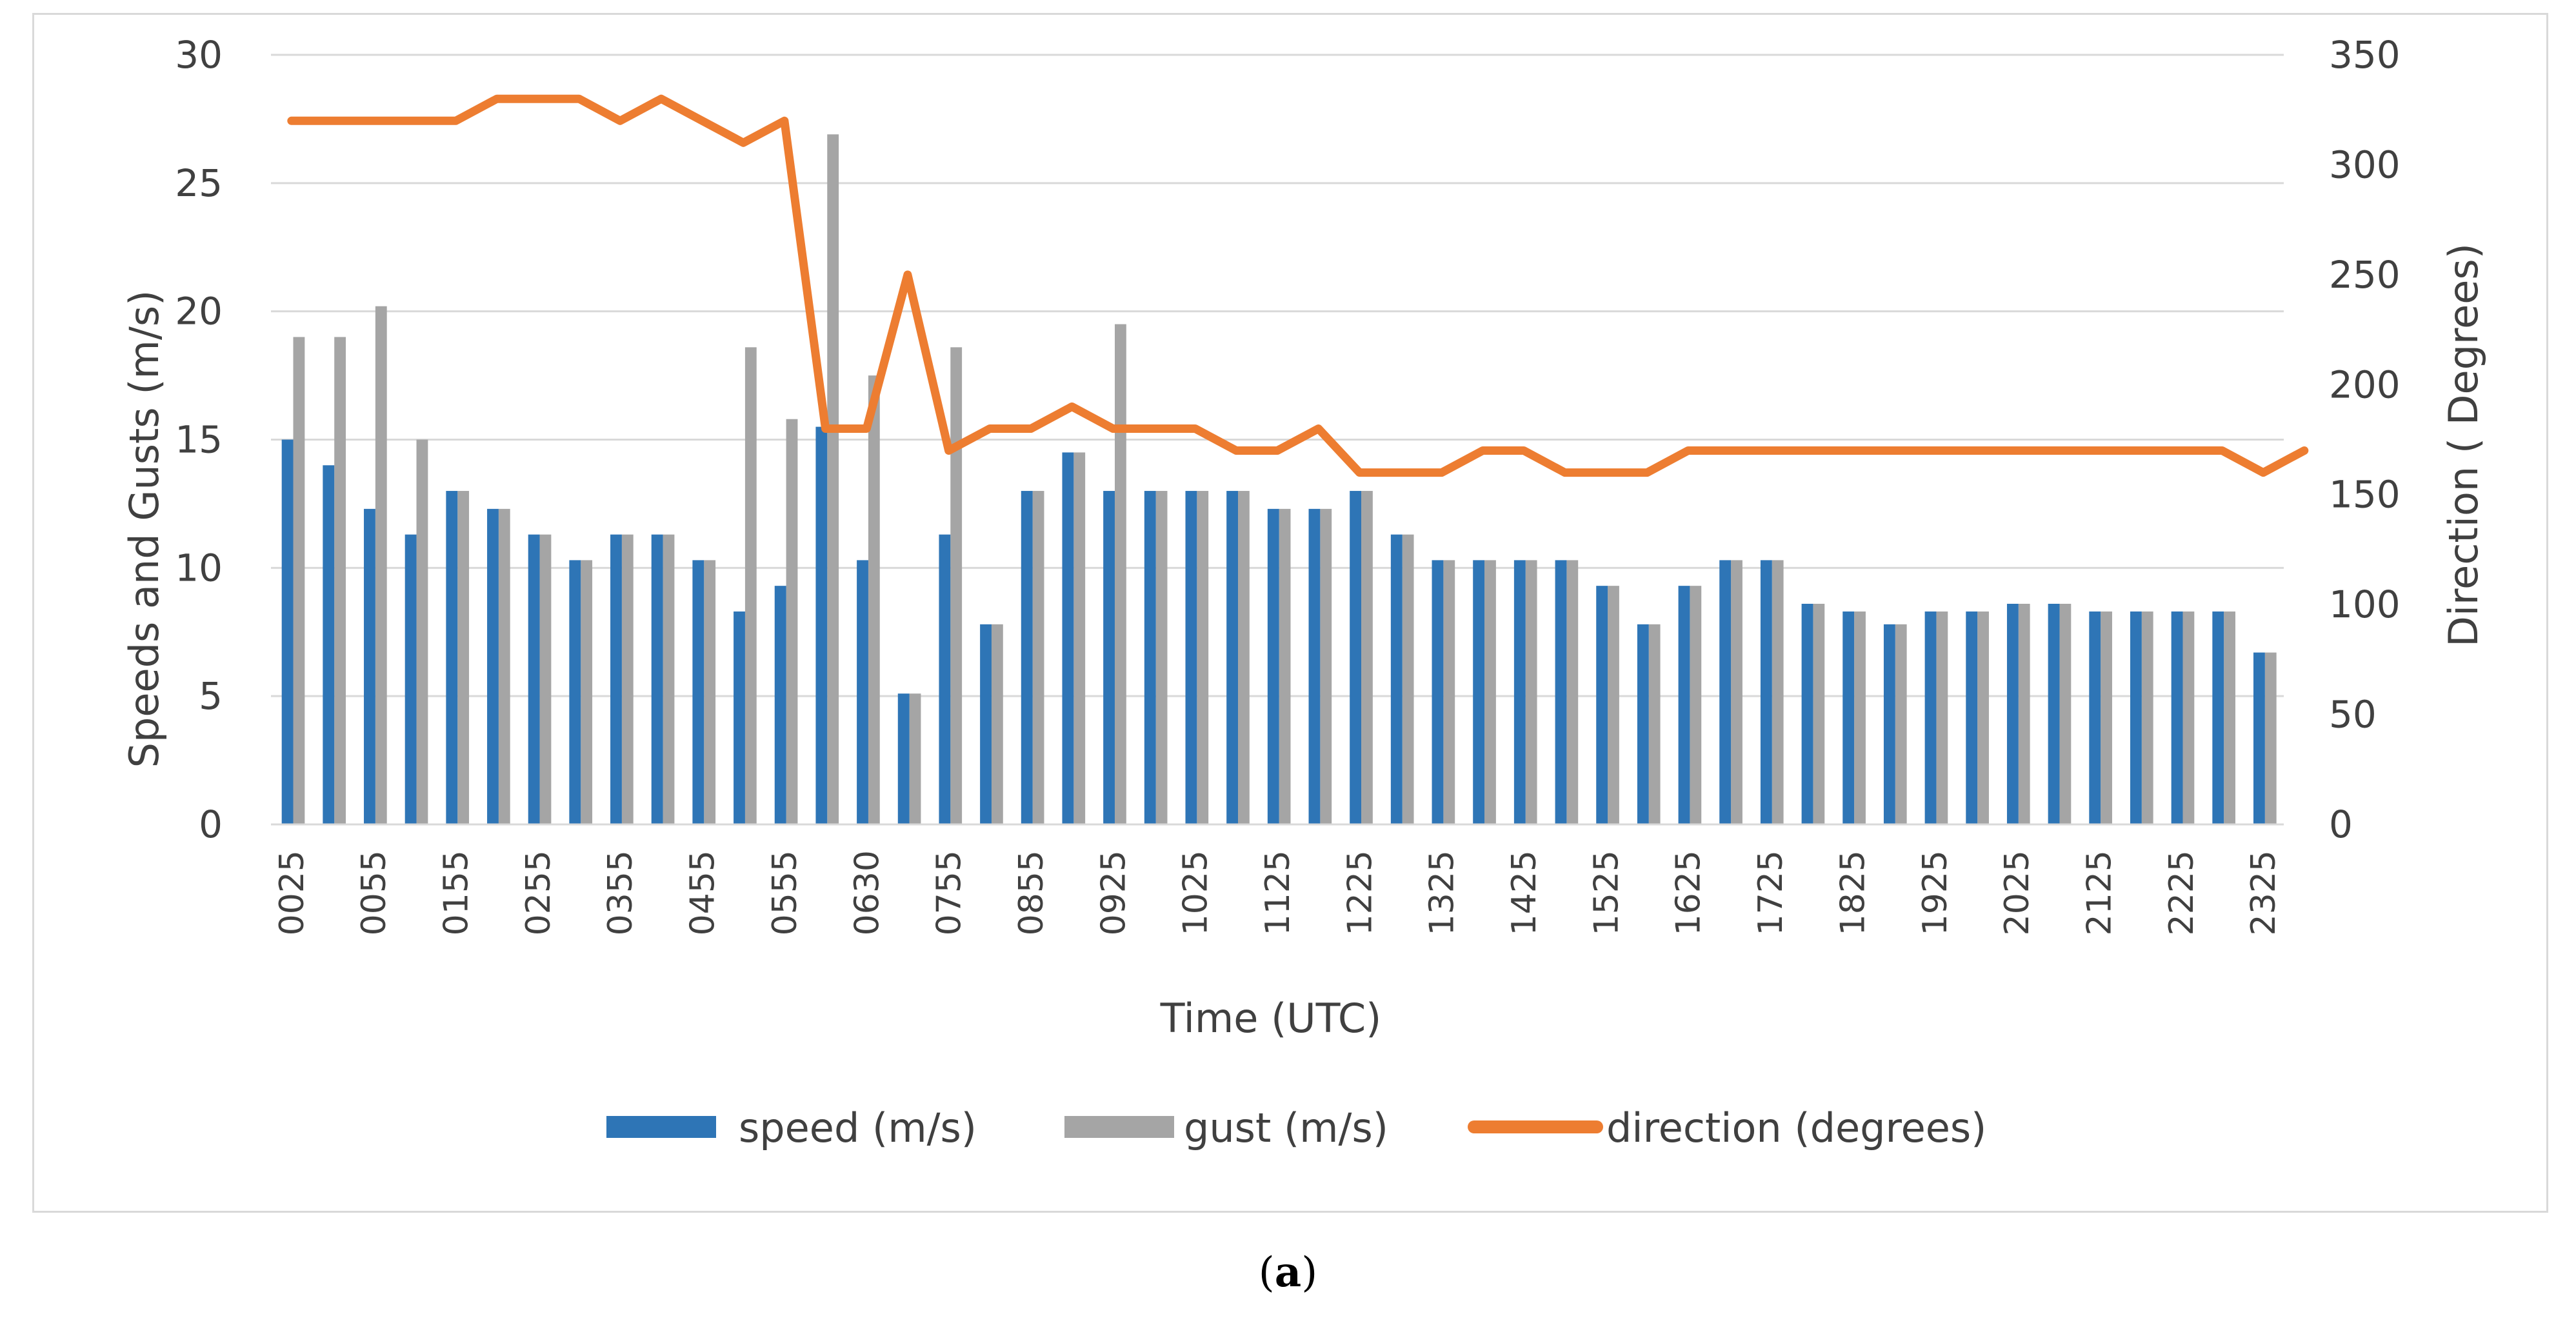  I want to click on x-tick-label: 1225, so click(1360, 892).